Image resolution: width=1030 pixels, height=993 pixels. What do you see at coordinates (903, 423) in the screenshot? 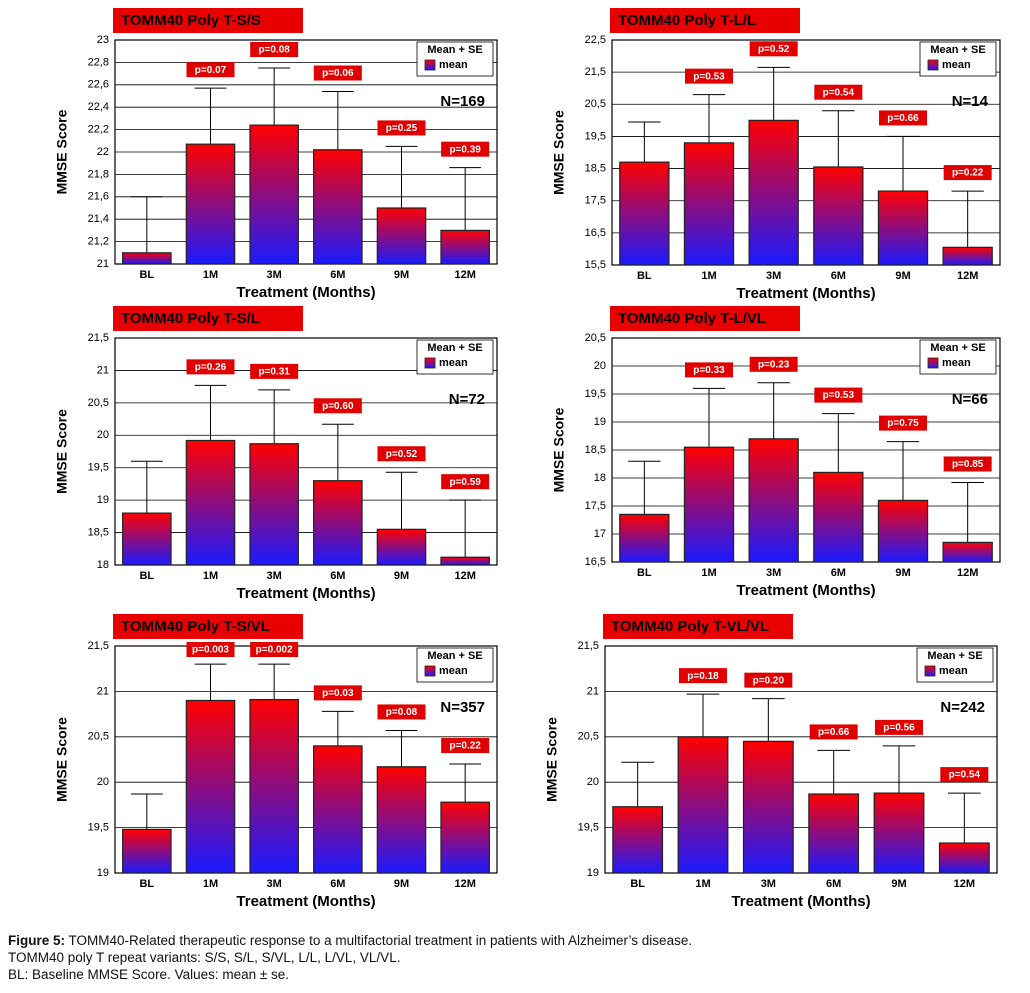
I see `p-value: p=0.75` at bounding box center [903, 423].